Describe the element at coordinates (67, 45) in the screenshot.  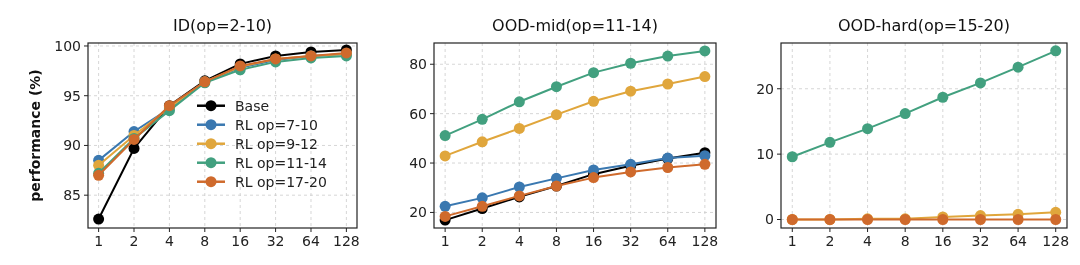
I see `y-tick-label: 100` at that location.